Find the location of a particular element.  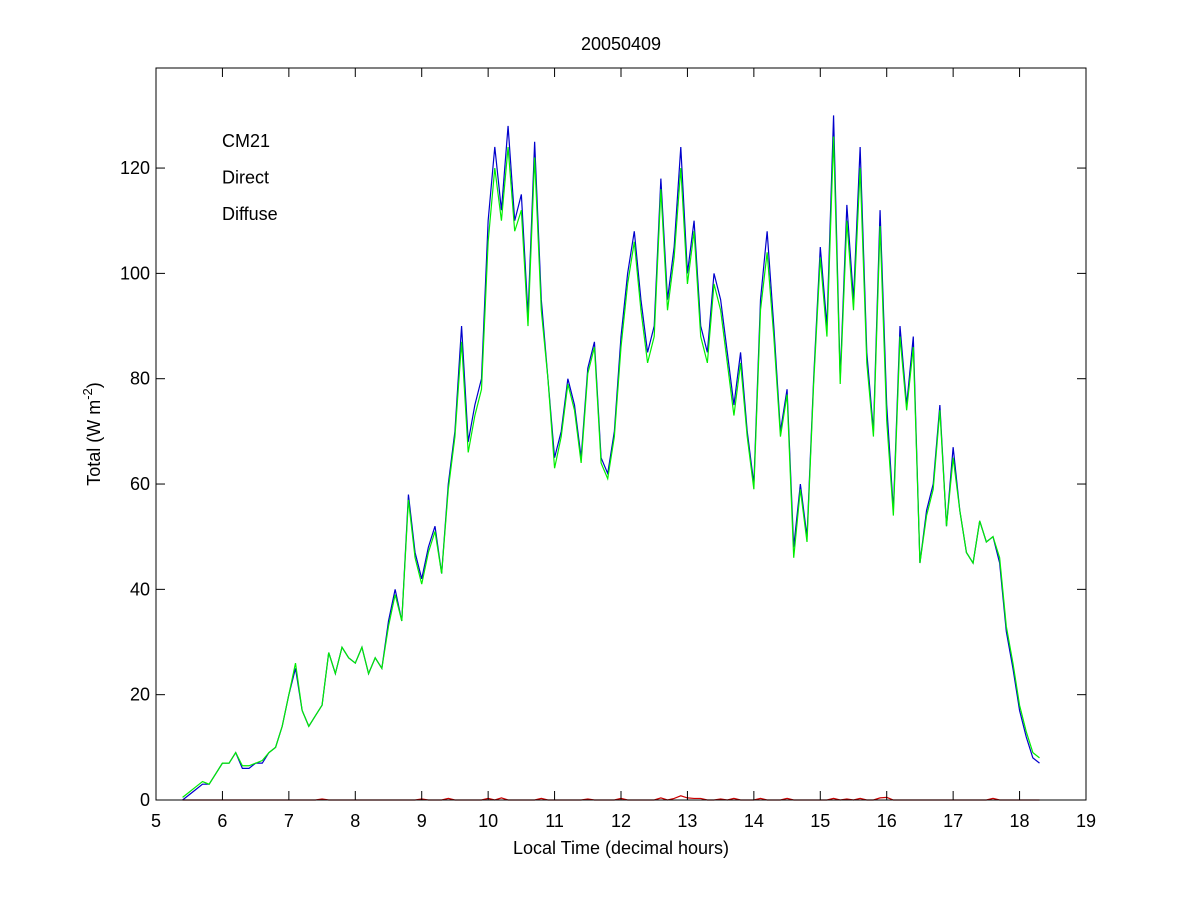

y-axis-label-part: Total (W m is located at coordinates (94, 443).